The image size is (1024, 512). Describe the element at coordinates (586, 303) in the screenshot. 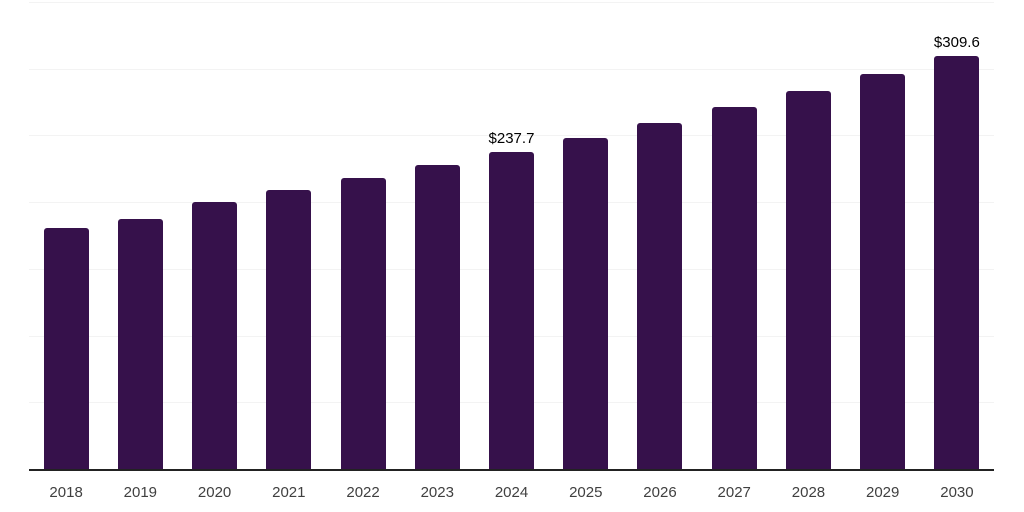

I see `bar-2025` at that location.